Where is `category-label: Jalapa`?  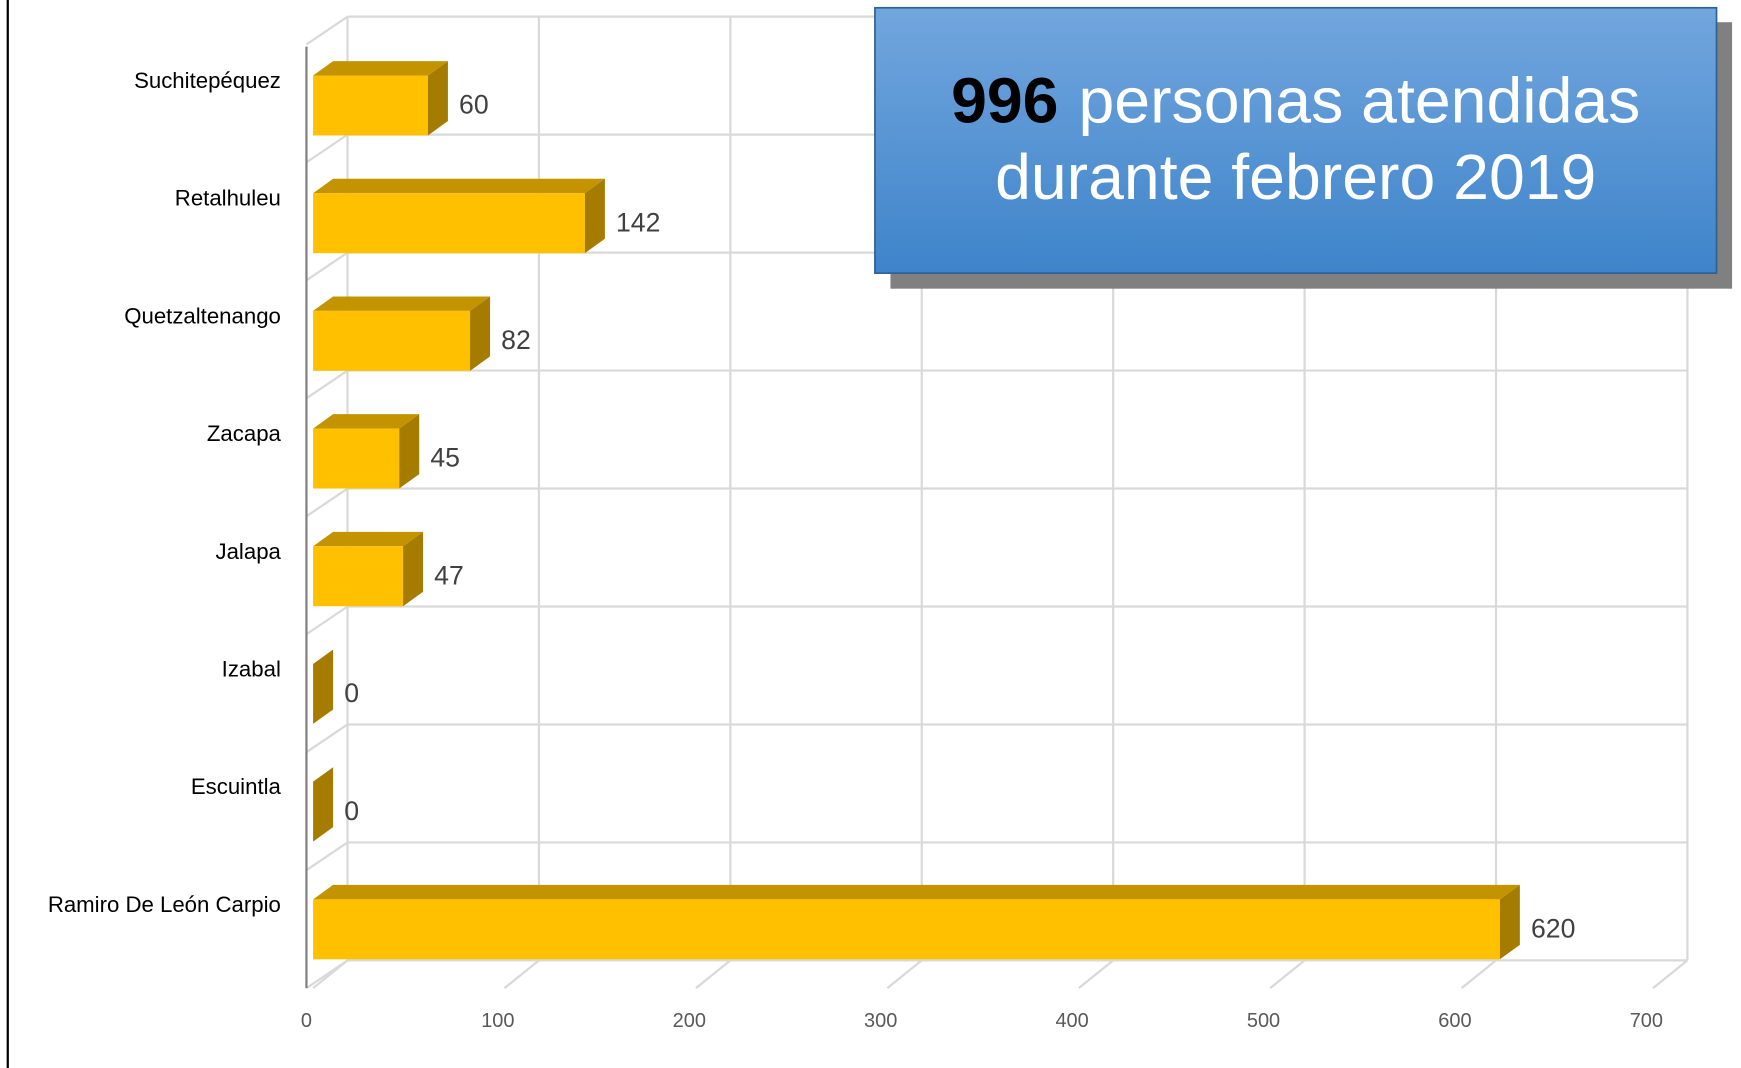 category-label: Jalapa is located at coordinates (249, 551).